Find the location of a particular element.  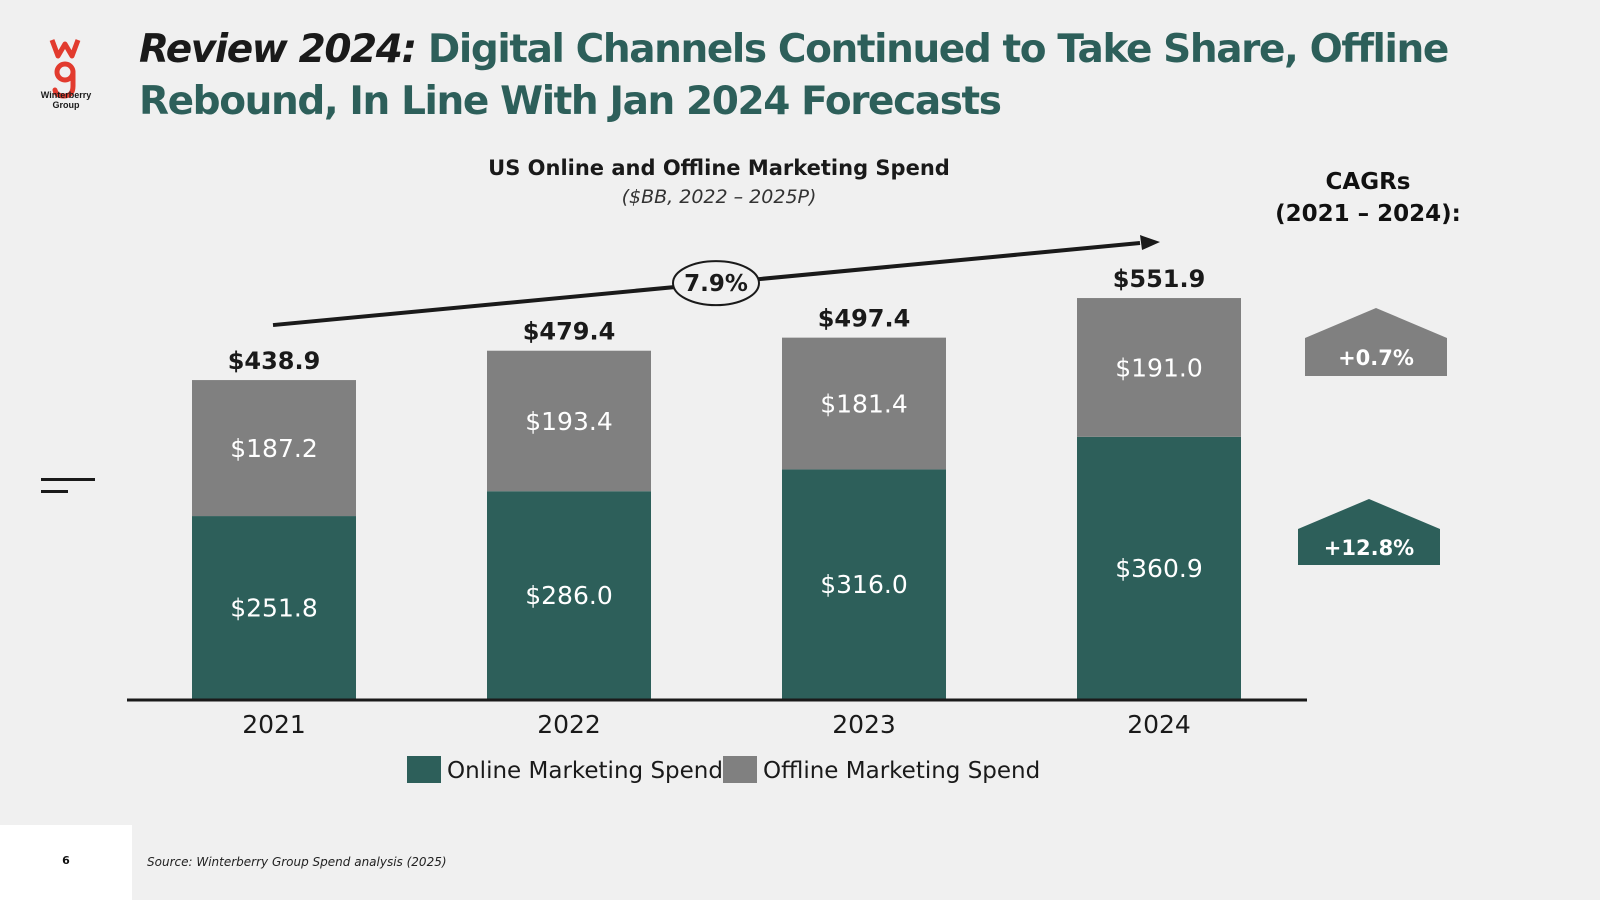

legend-swatch-online is located at coordinates (424, 769).